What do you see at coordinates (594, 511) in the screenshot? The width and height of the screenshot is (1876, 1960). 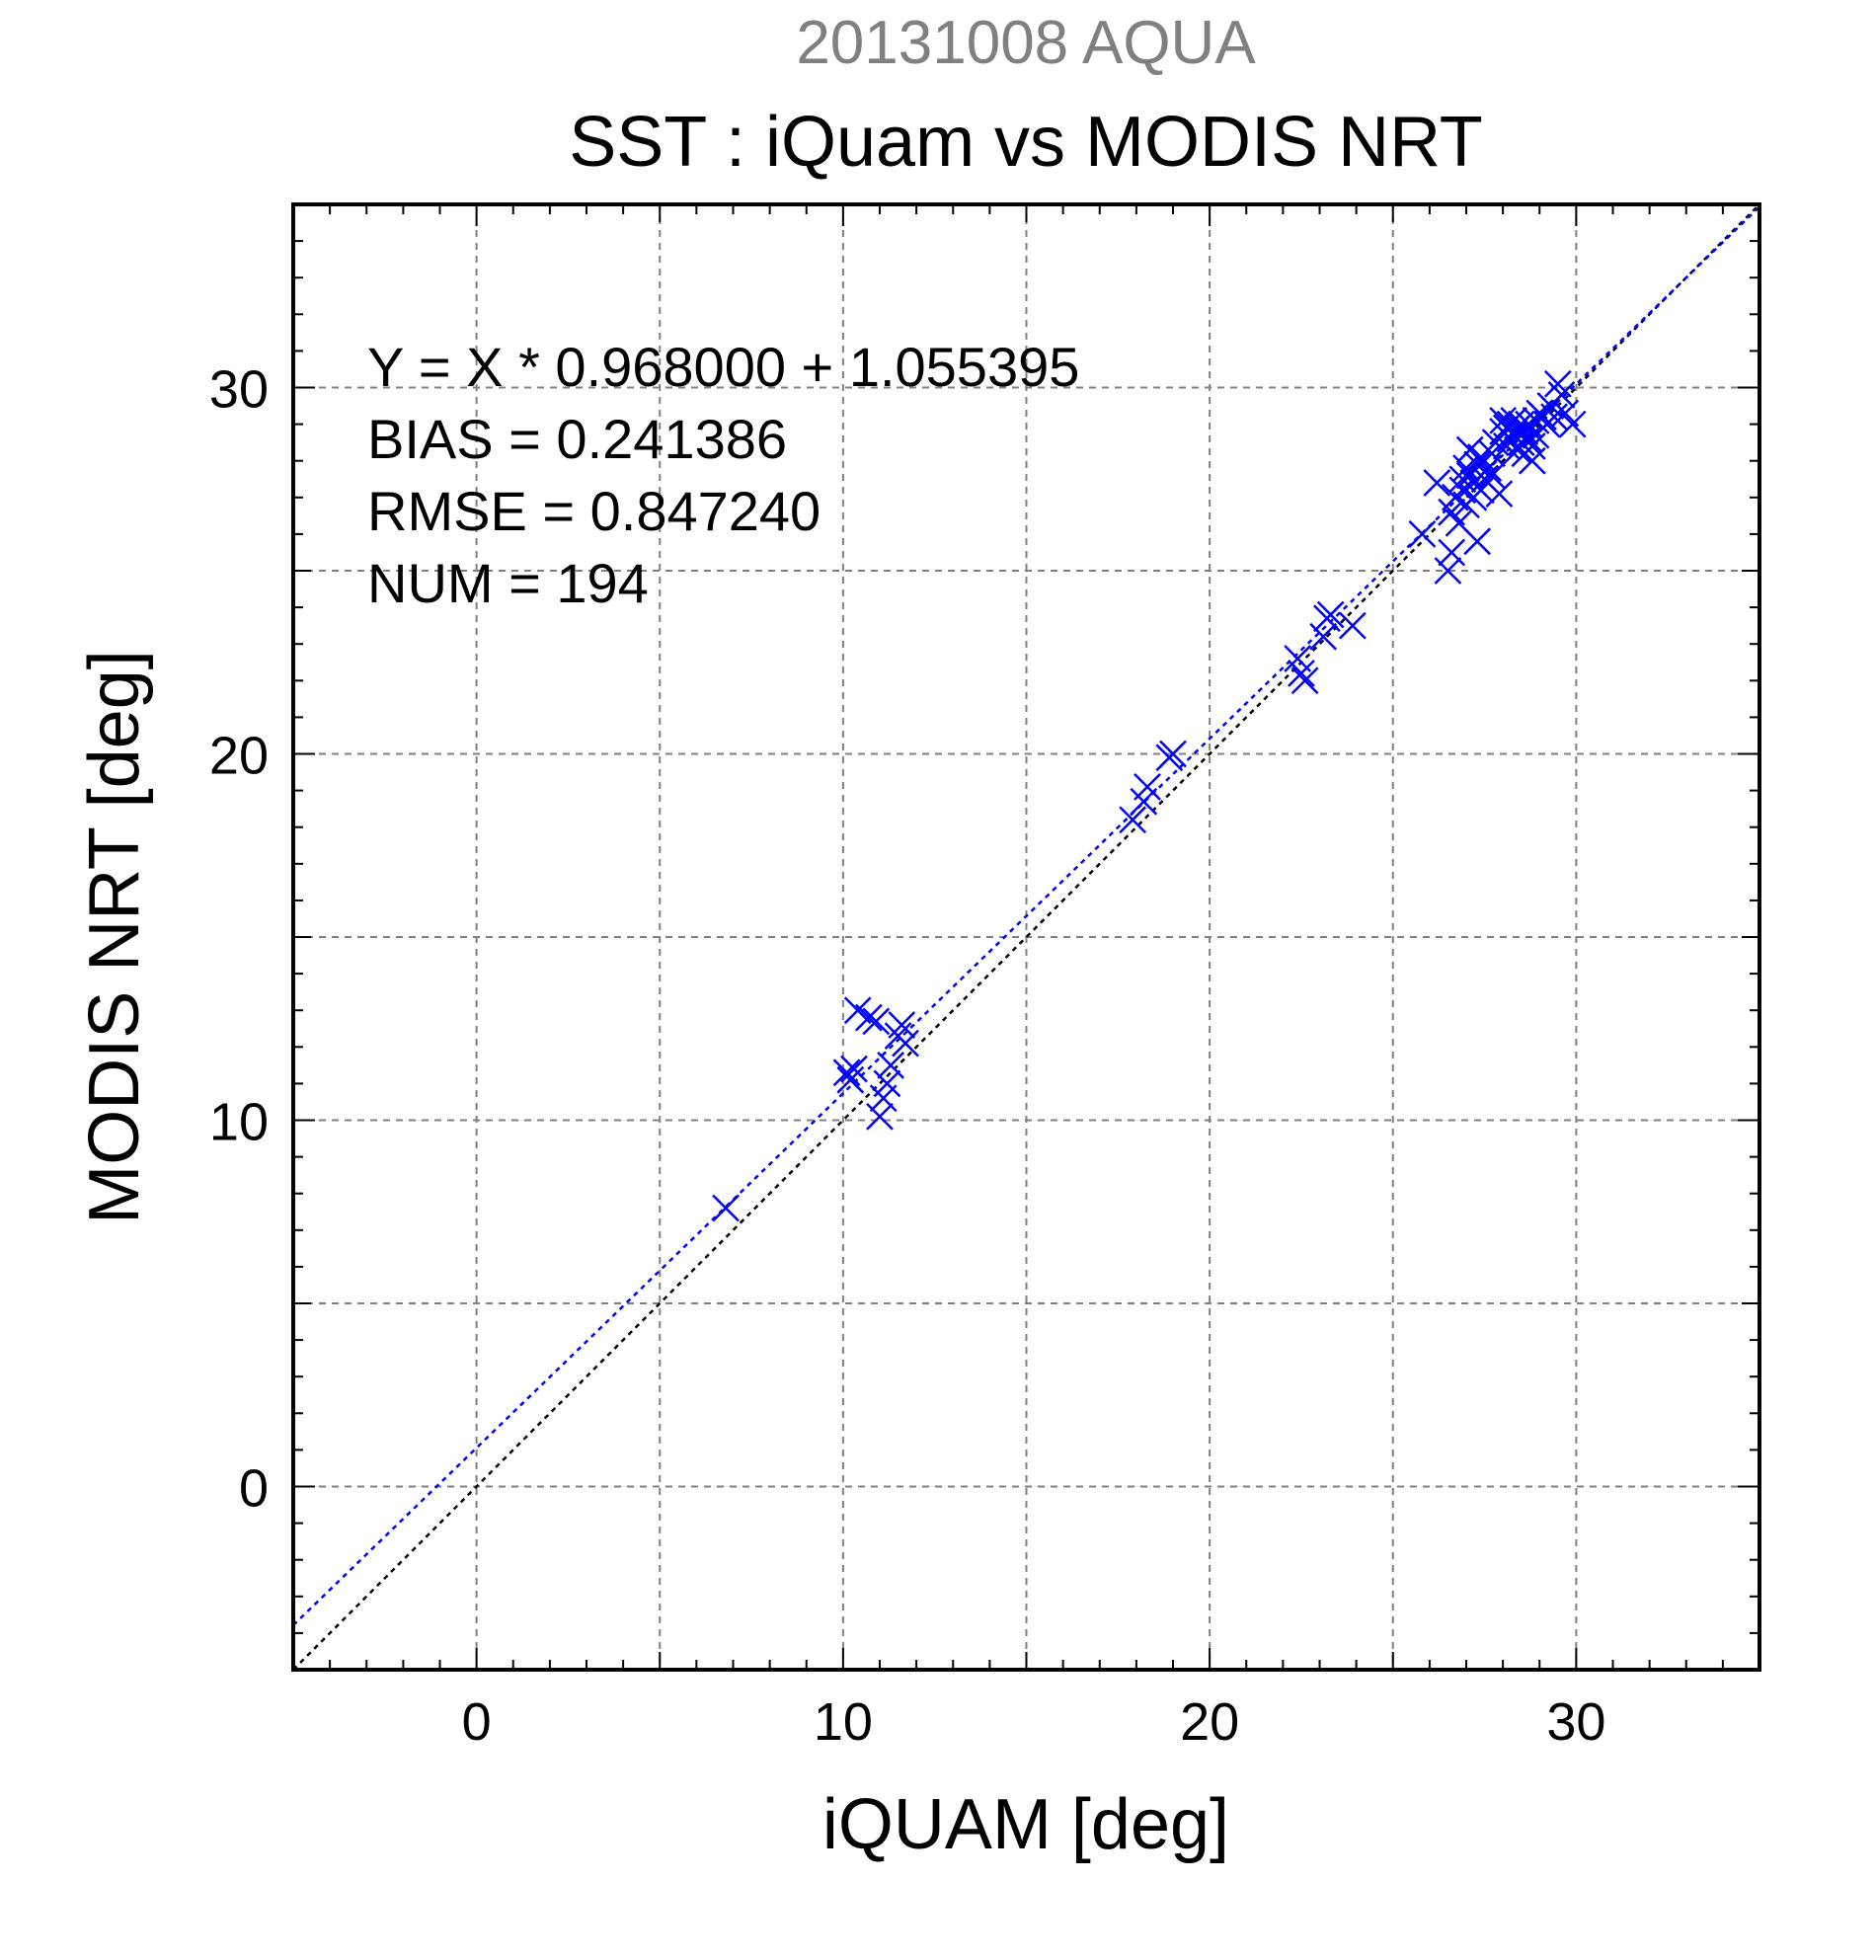 I see `stats-rmse: RMSE = 0.847240` at bounding box center [594, 511].